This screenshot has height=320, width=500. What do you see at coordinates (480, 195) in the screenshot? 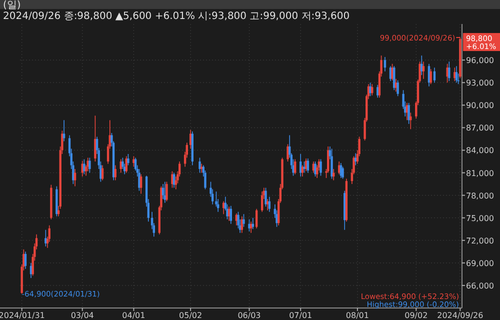
I see `y-tick-label: 78,000` at bounding box center [480, 195].